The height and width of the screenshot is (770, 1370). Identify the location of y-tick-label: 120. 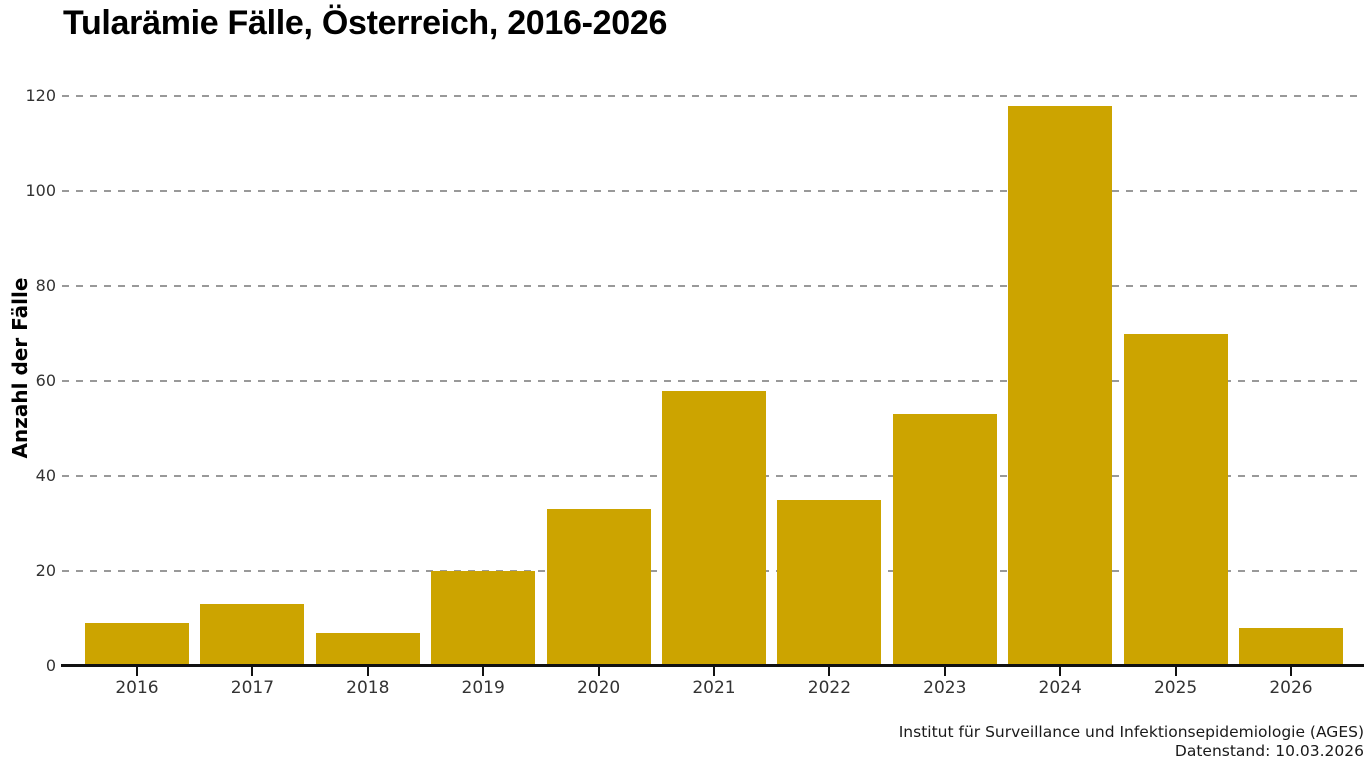
(40, 95).